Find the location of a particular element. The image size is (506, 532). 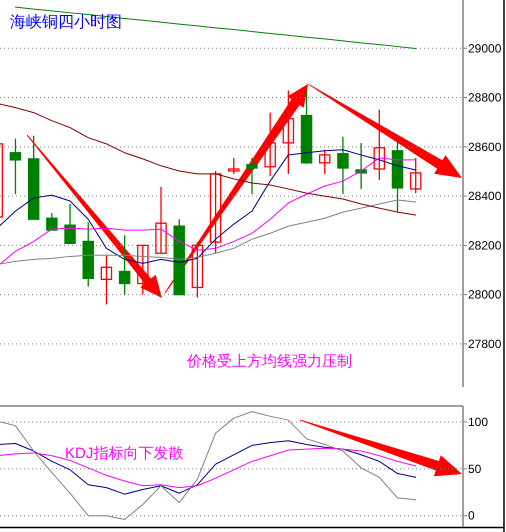

annotation: 价格受上方均线强力压制 is located at coordinates (269, 361).